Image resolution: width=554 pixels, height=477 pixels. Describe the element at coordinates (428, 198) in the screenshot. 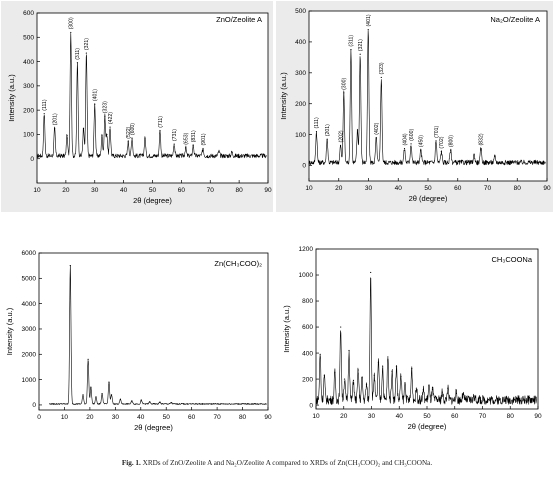

I see `chart-2-x-axis-label: 2θ (degree)` at that location.